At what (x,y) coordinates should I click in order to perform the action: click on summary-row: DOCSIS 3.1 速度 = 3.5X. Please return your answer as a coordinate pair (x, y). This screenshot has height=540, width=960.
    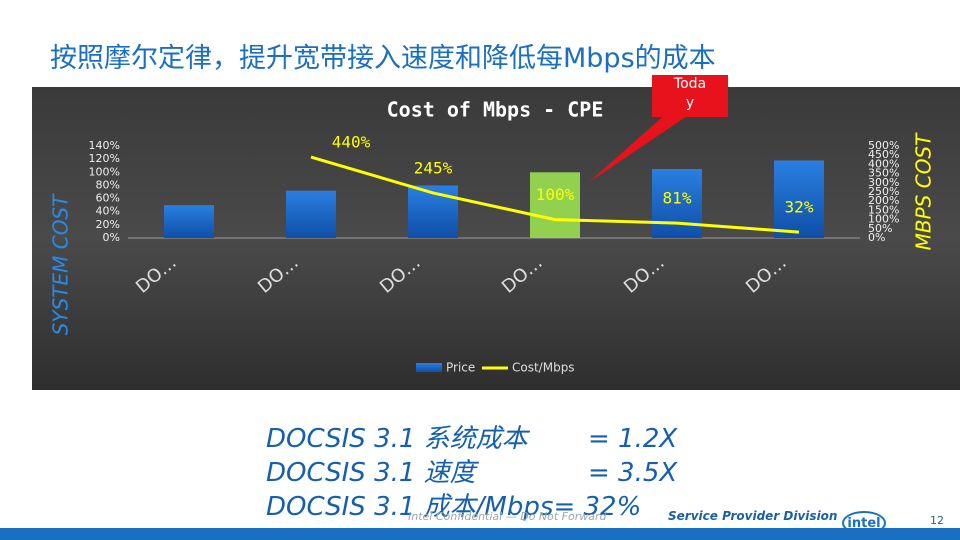
    Looking at the image, I should click on (471, 470).